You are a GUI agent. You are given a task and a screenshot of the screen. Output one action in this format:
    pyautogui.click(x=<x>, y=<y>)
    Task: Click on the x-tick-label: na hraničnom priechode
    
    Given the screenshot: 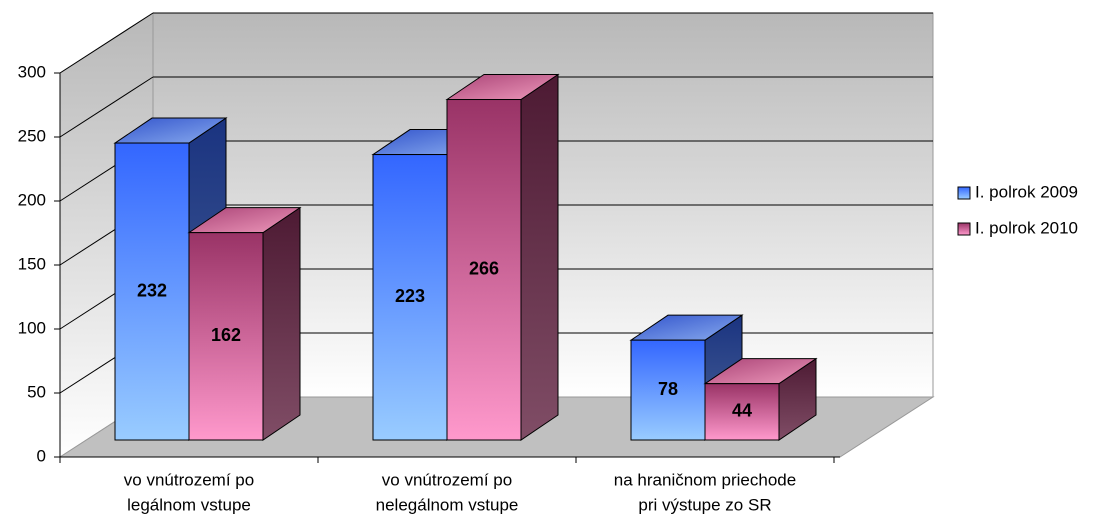 What is the action you would take?
    pyautogui.click(x=705, y=479)
    